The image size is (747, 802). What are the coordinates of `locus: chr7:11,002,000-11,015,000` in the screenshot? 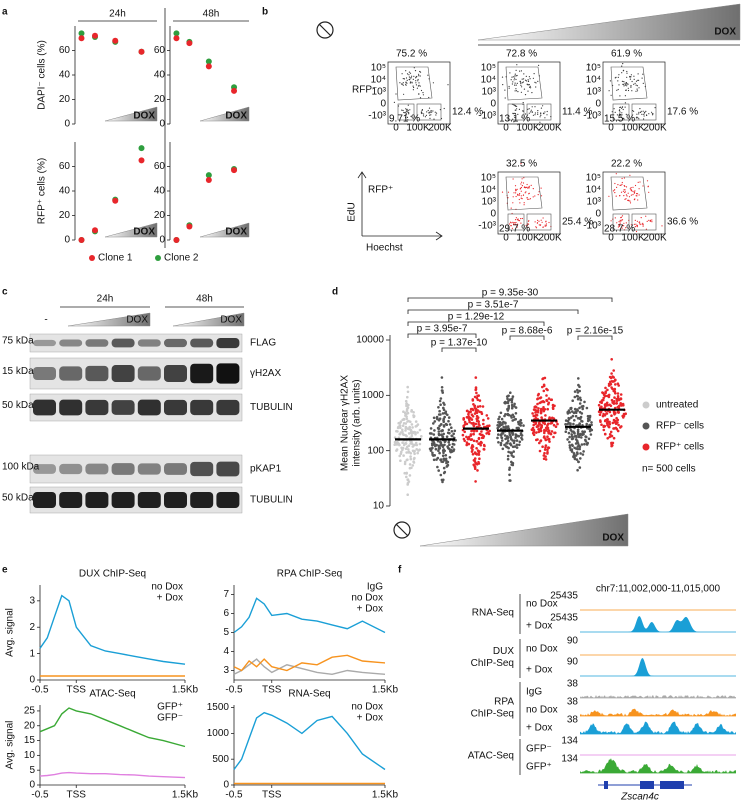 It's located at (658, 589).